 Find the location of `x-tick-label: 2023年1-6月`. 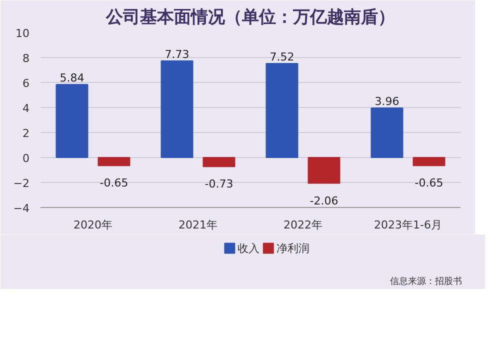

x-tick-label: 2023年1-6月 is located at coordinates (408, 225).